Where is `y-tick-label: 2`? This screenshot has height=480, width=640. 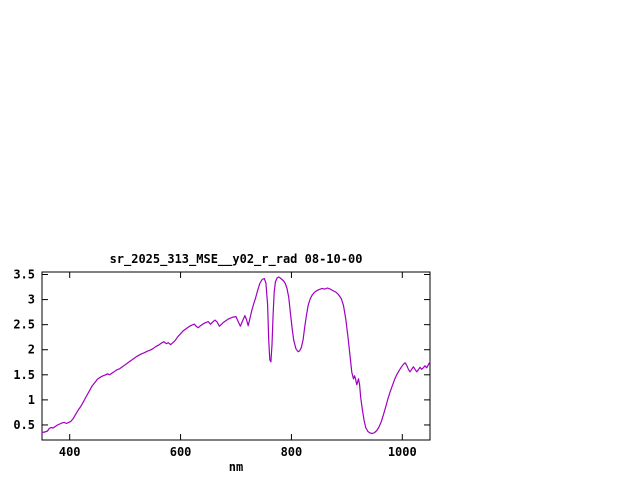 y-tick-label: 2 is located at coordinates (31, 350).